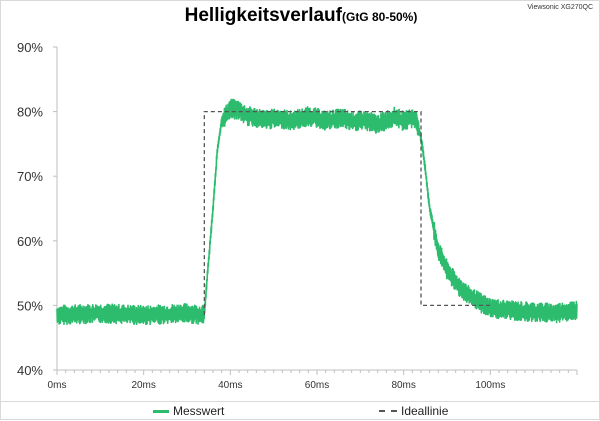 Image resolution: width=600 pixels, height=421 pixels. What do you see at coordinates (143, 385) in the screenshot?
I see `x-tick-label: 20ms` at bounding box center [143, 385].